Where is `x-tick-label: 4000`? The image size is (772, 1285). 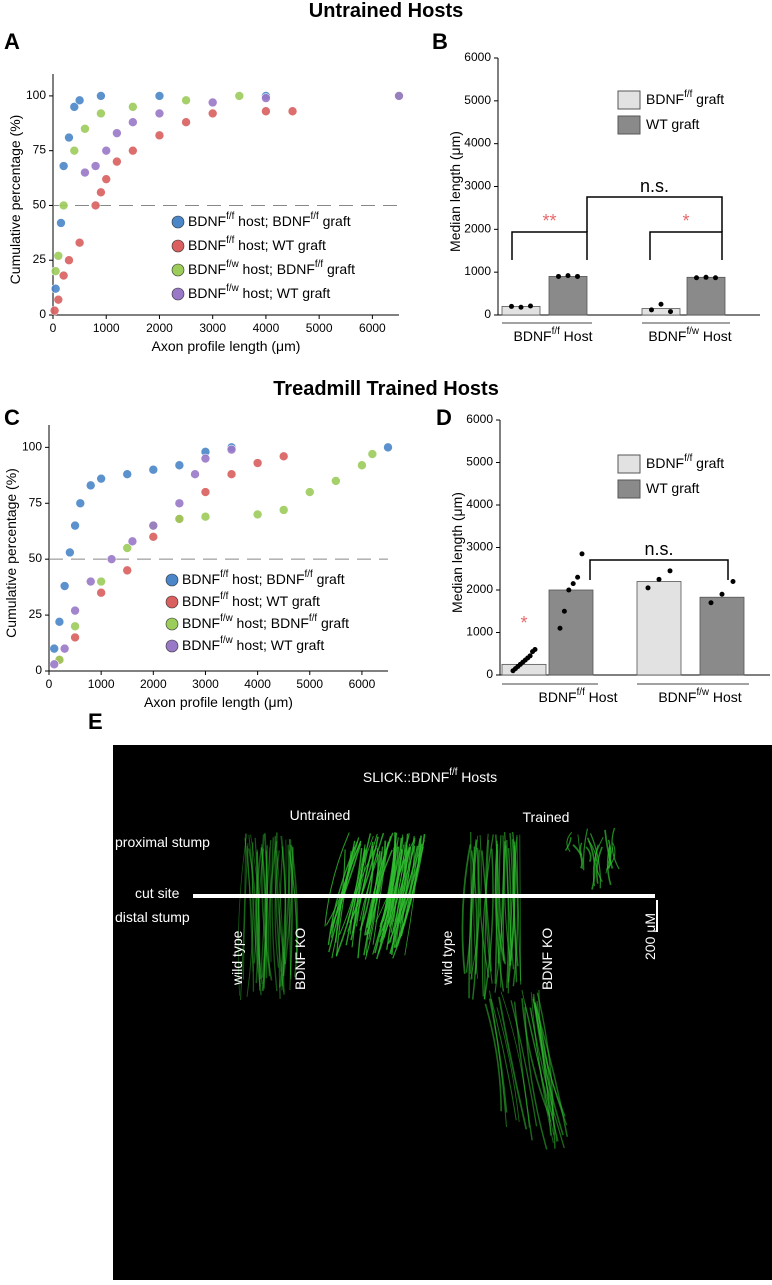
x-tick-label: 4000 is located at coordinates (257, 684).